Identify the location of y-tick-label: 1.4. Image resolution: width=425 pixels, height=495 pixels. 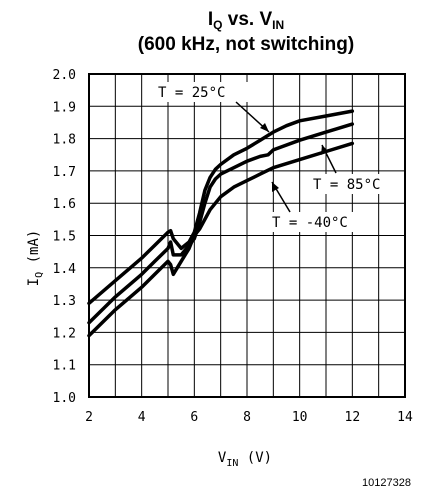
(65, 269).